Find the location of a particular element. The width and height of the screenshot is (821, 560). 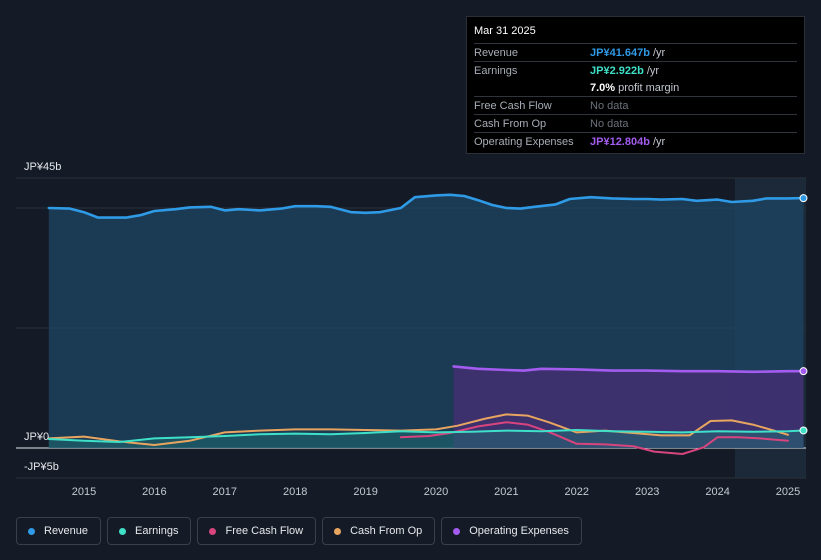

tooltip-label: Operating Expenses is located at coordinates (524, 141).